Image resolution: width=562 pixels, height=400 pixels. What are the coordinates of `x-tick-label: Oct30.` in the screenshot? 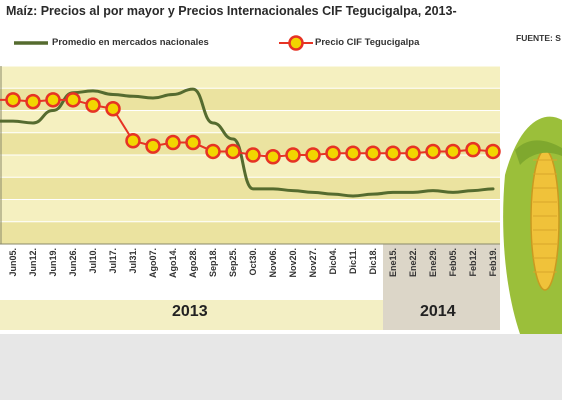 It's located at (253, 262).